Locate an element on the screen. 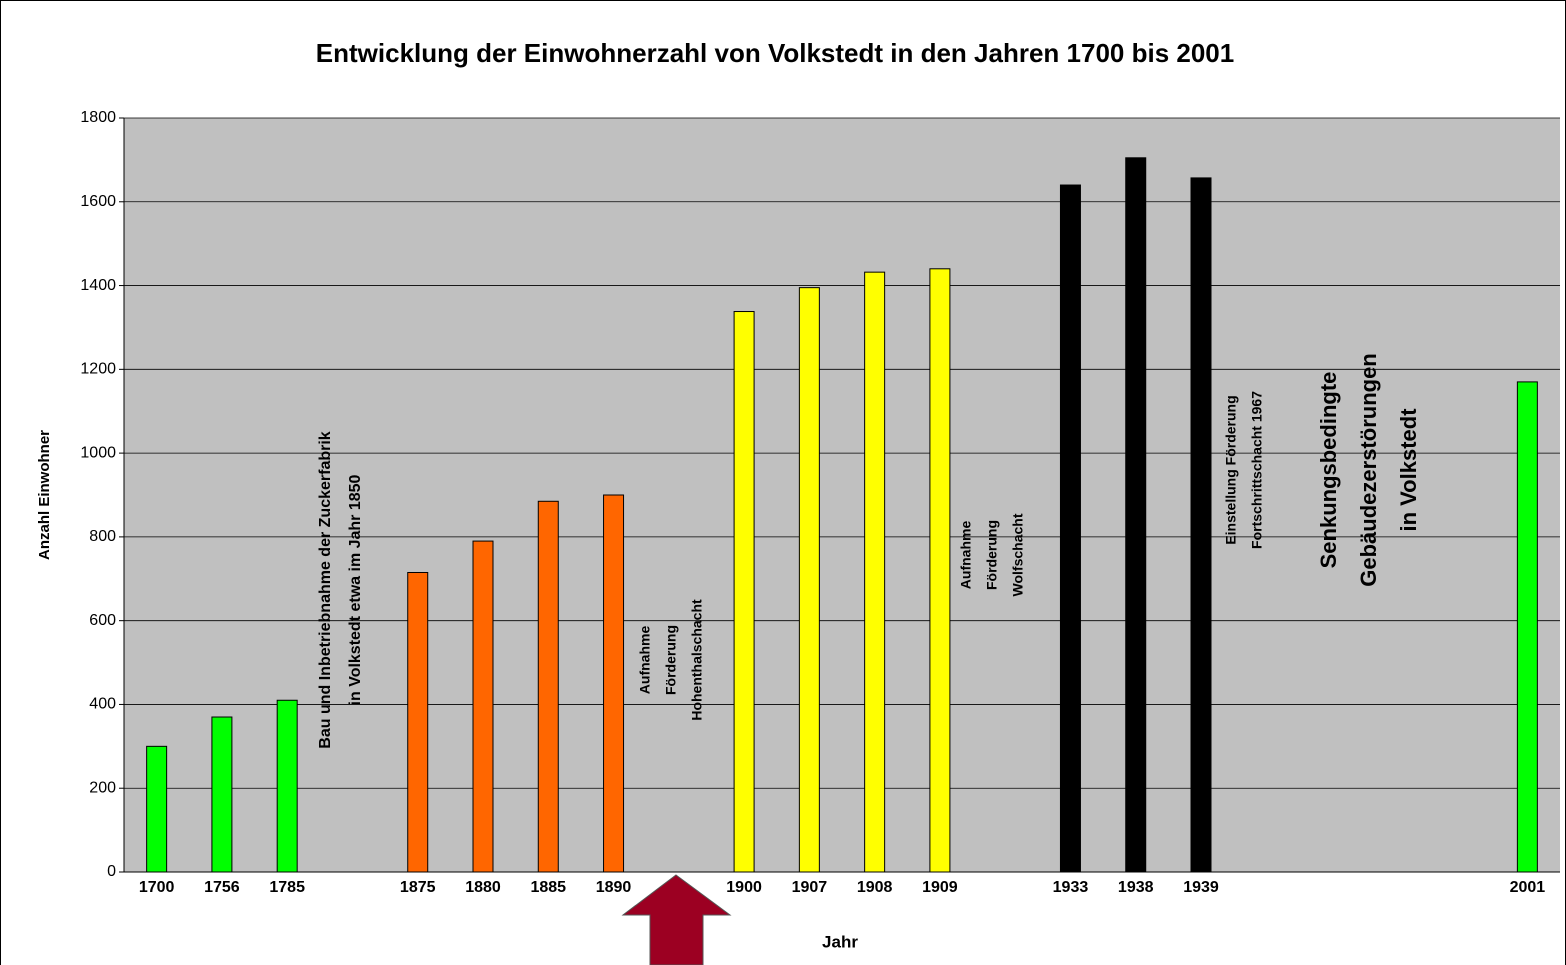  x-tick-label: 1890 is located at coordinates (614, 887).